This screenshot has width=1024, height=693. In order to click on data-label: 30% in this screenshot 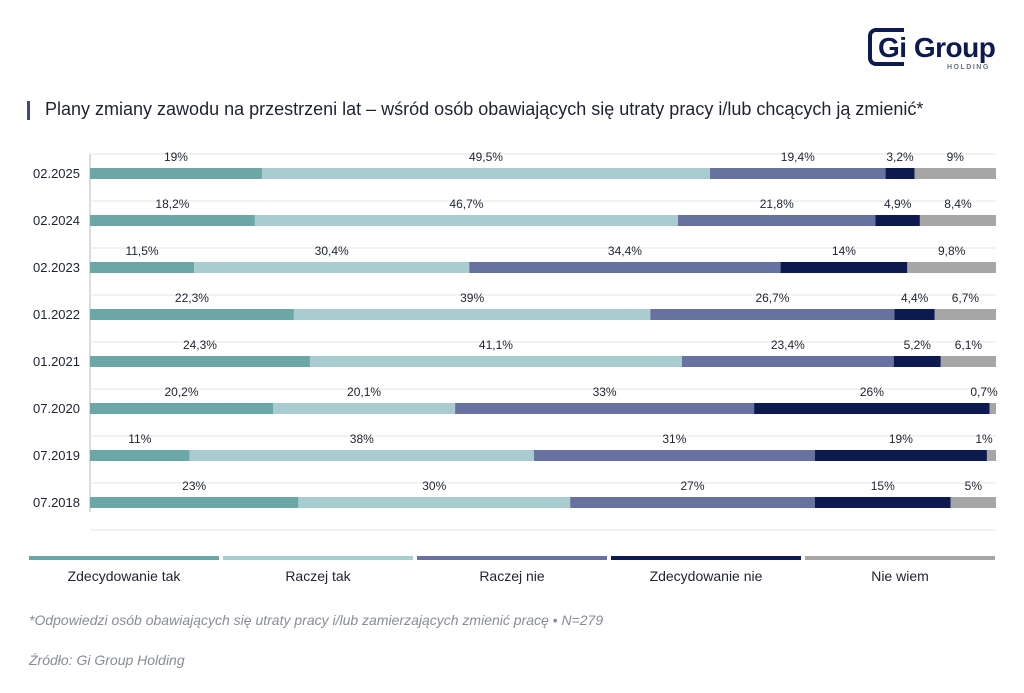, I will do `click(434, 486)`.